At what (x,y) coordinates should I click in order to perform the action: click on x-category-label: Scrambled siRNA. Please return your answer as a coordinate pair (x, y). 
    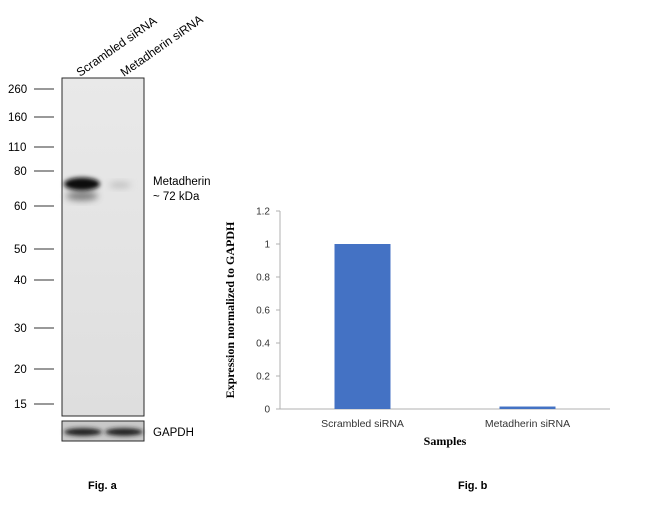
    Looking at the image, I should click on (362, 424).